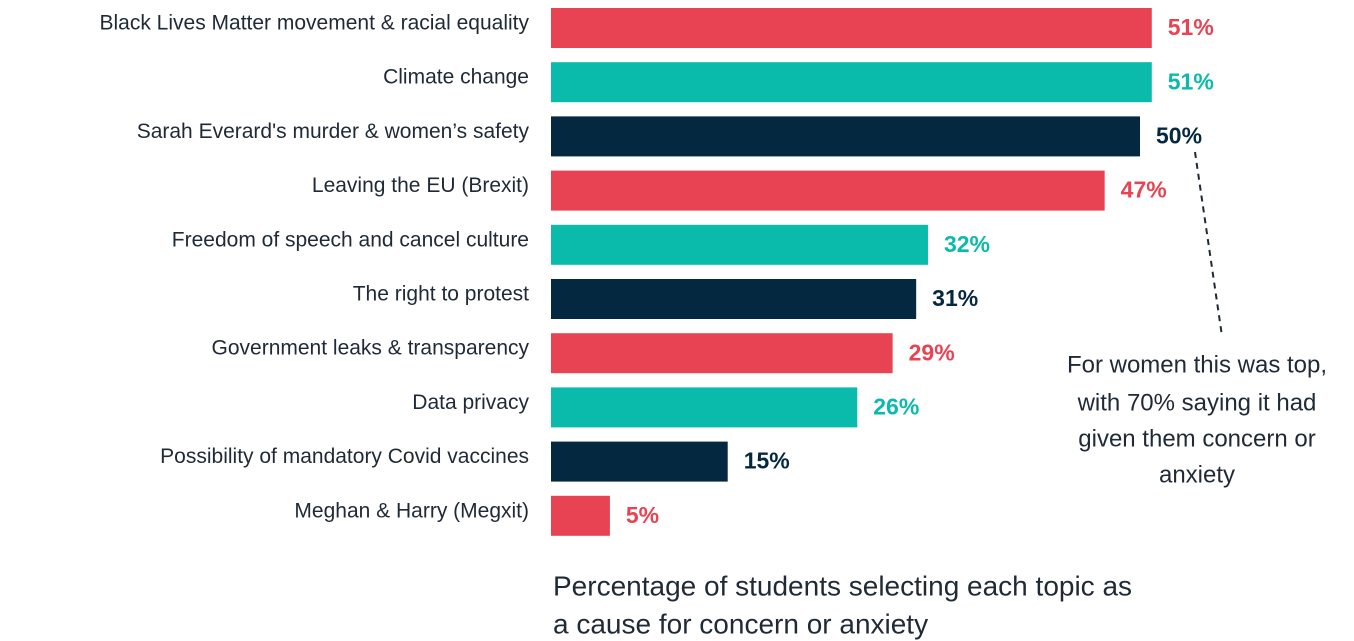  What do you see at coordinates (967, 244) in the screenshot?
I see `value-label: 32%` at bounding box center [967, 244].